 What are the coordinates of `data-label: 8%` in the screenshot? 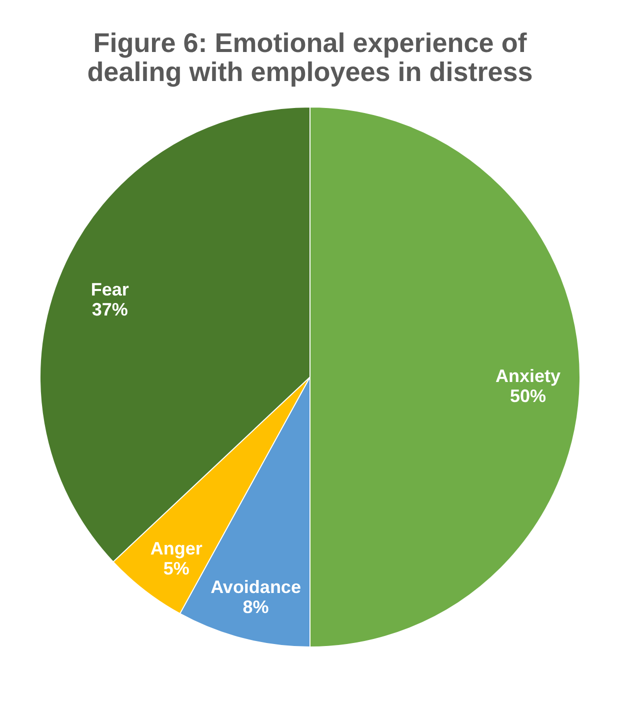 It's located at (255, 607).